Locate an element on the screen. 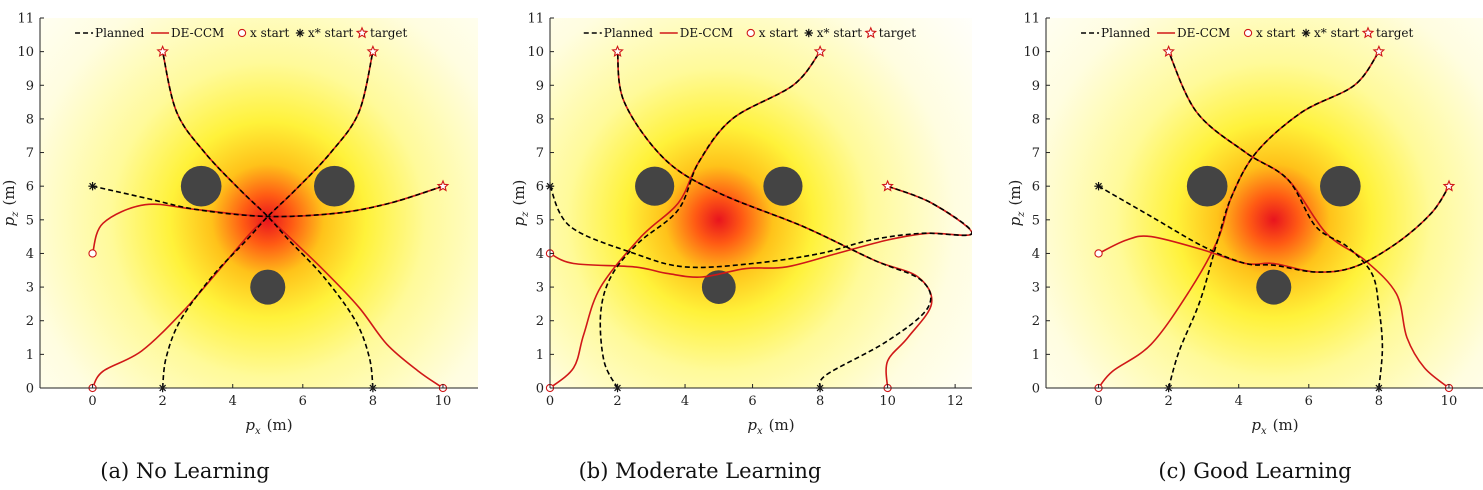  legend-target: target is located at coordinates (897, 33).